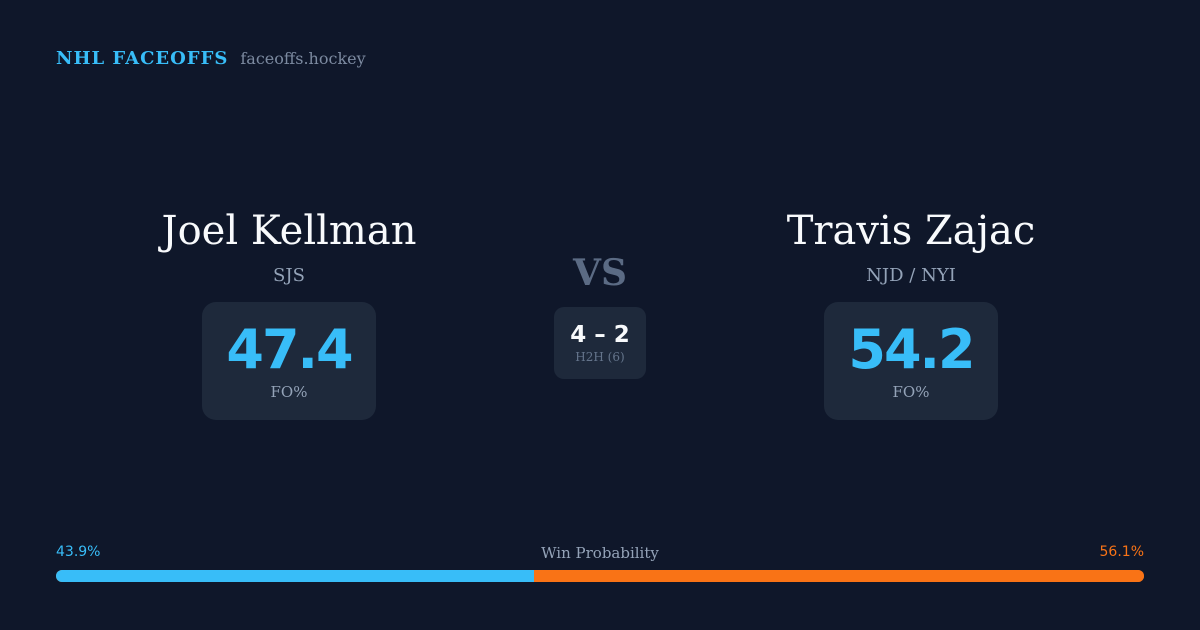 The image size is (1200, 630). Describe the element at coordinates (289, 392) in the screenshot. I see `player-1-fo-label: FO%` at that location.